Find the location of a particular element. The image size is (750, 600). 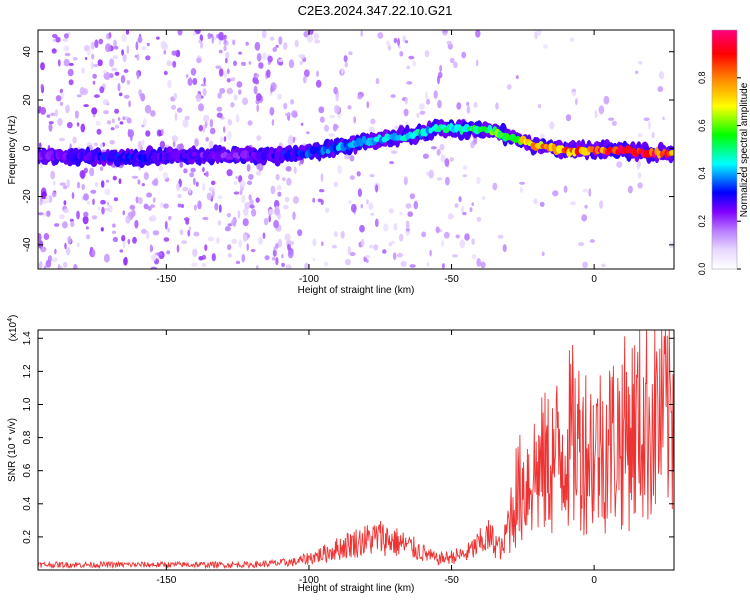

colorbar-tick-label: 0.2 is located at coordinates (702, 221).